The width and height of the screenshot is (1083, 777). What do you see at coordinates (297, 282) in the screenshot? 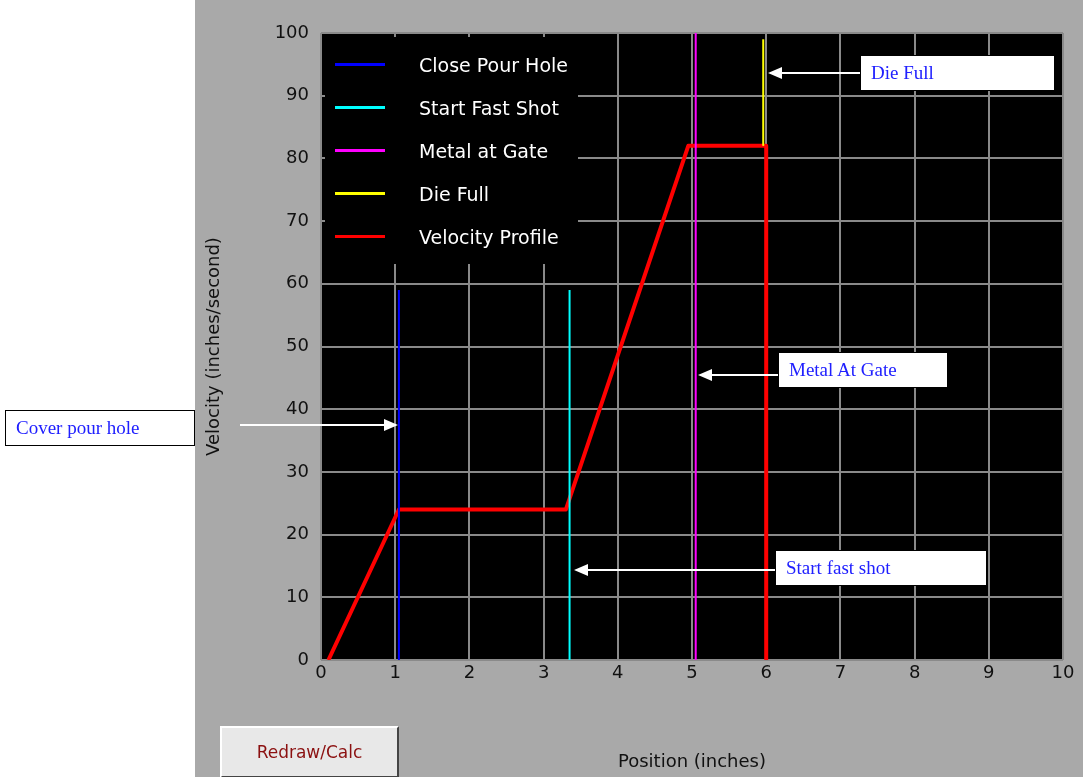
I see `y-tick-label: 60` at bounding box center [297, 282].